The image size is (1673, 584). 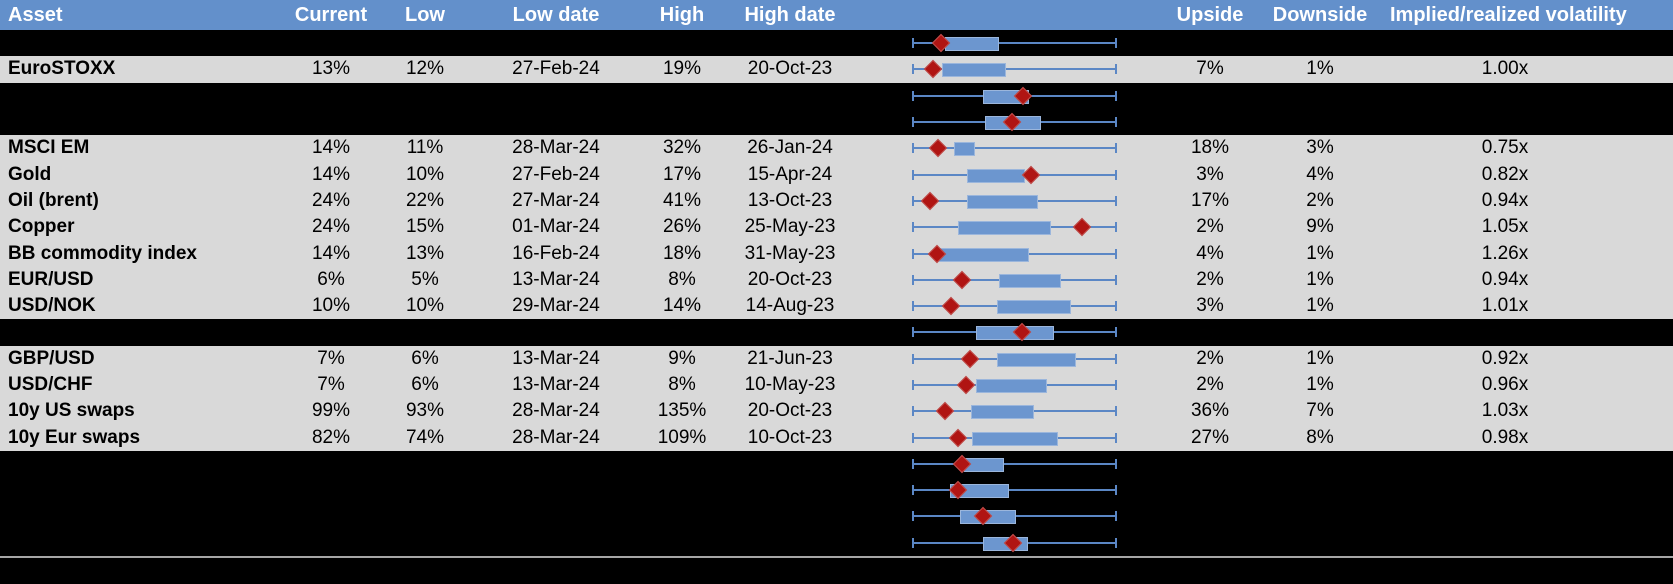 What do you see at coordinates (790, 306) in the screenshot?
I see `high-date-cell: 14-Aug-23` at bounding box center [790, 306].